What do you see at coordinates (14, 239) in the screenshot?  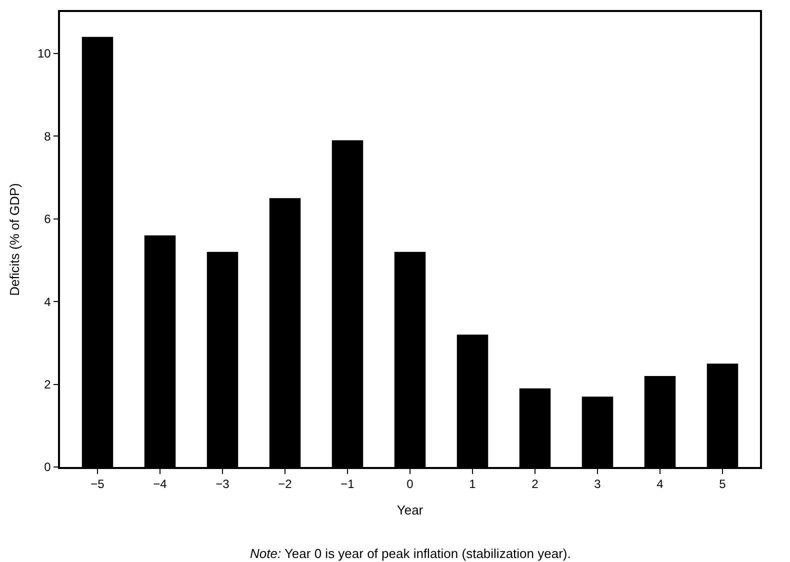 I see `y-axis-title: Deficits (% of GDP)` at bounding box center [14, 239].